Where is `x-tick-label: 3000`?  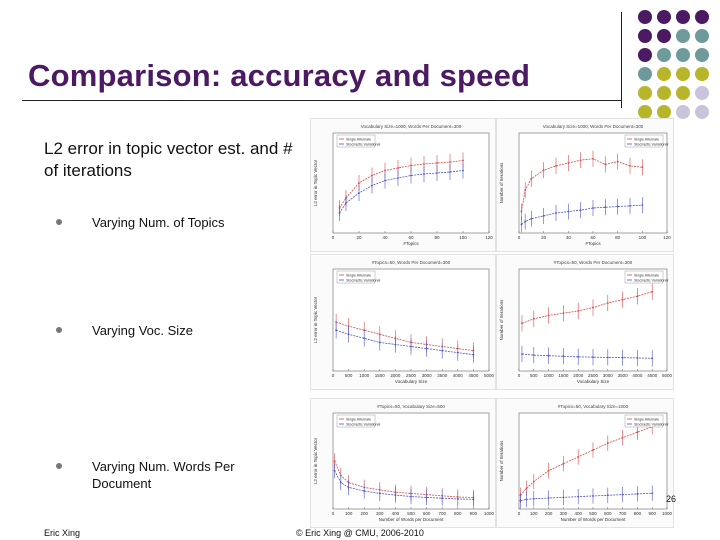 x-tick-label: 3000 is located at coordinates (427, 375).